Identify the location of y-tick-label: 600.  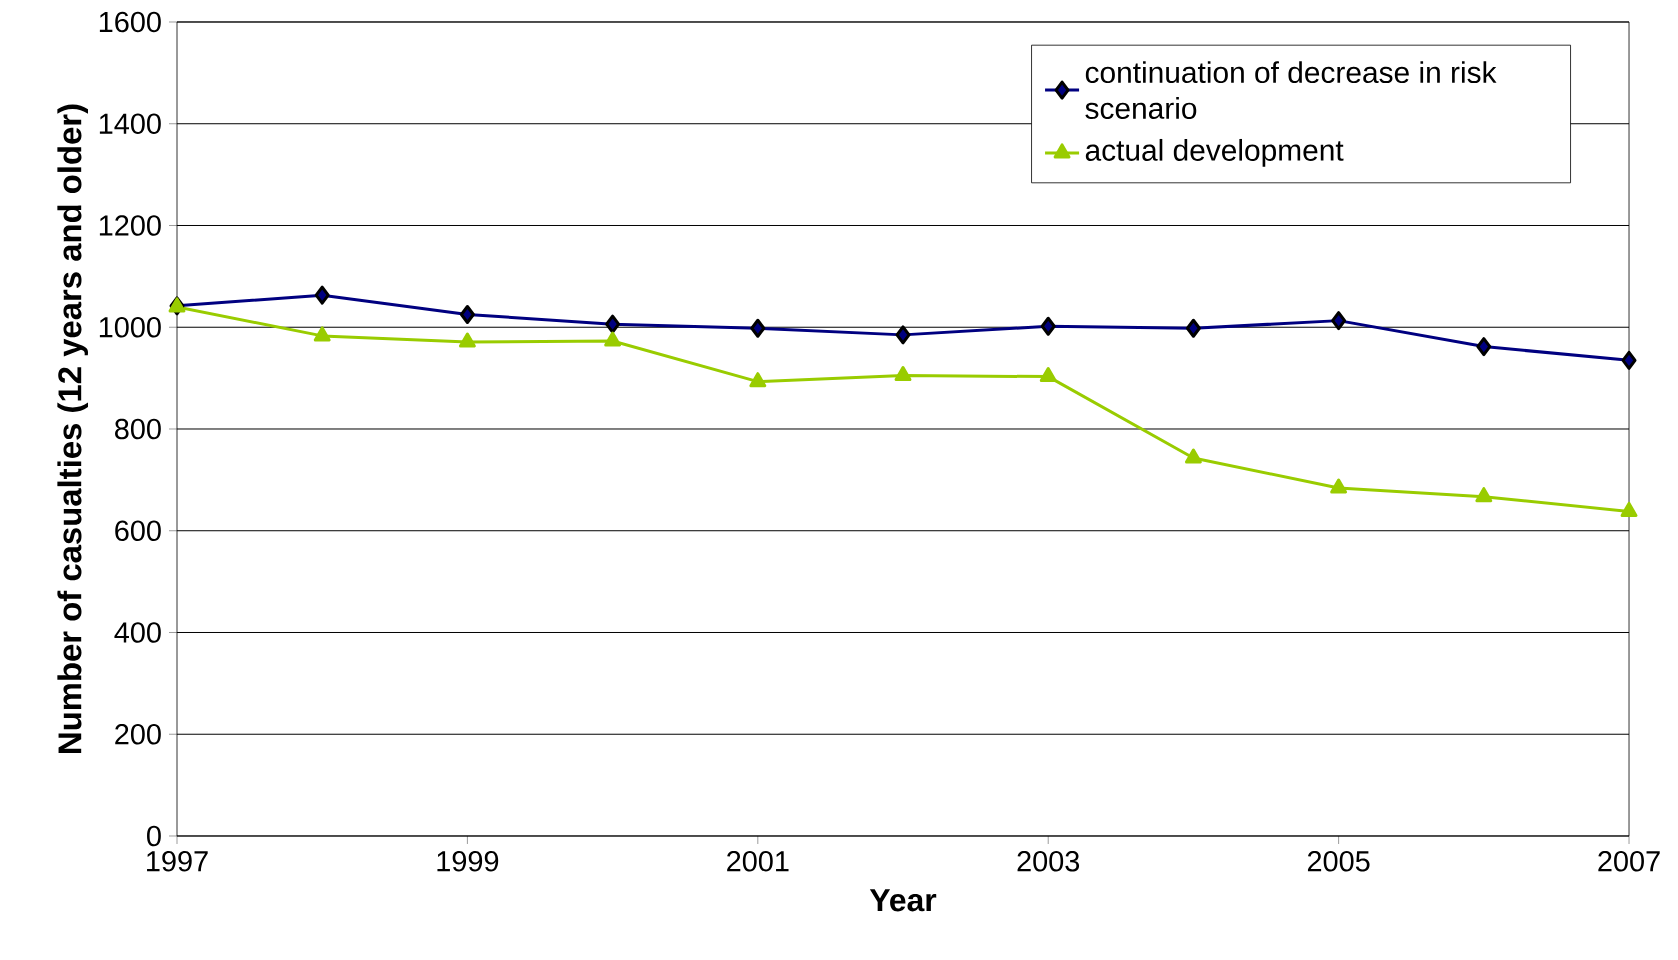
(138, 530).